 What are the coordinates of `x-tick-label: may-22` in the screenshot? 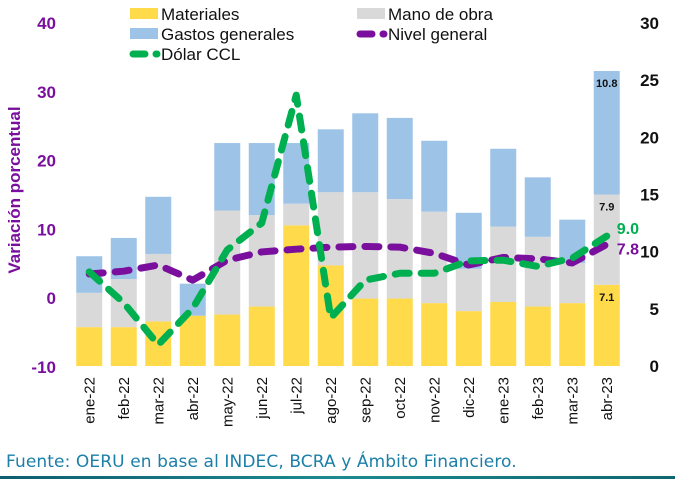 It's located at (227, 402).